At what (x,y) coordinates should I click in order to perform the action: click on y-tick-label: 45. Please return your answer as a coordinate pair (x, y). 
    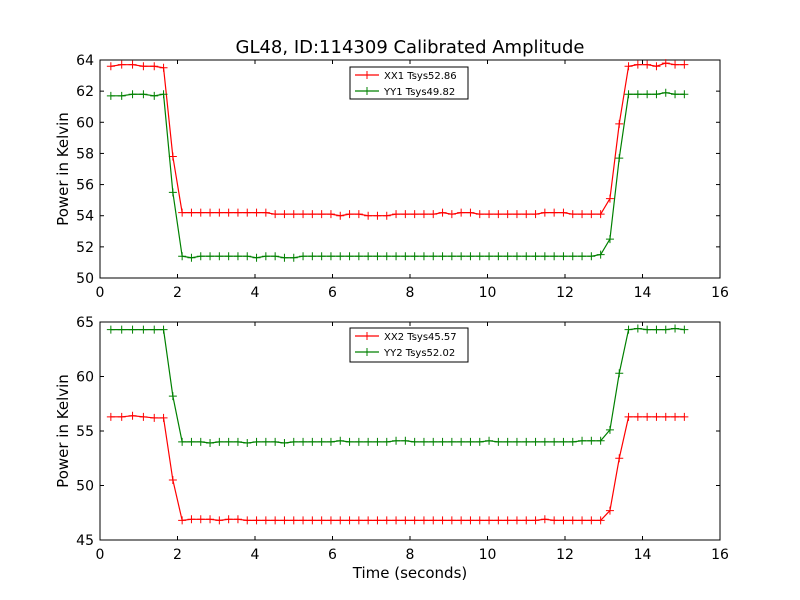
    Looking at the image, I should click on (85, 541).